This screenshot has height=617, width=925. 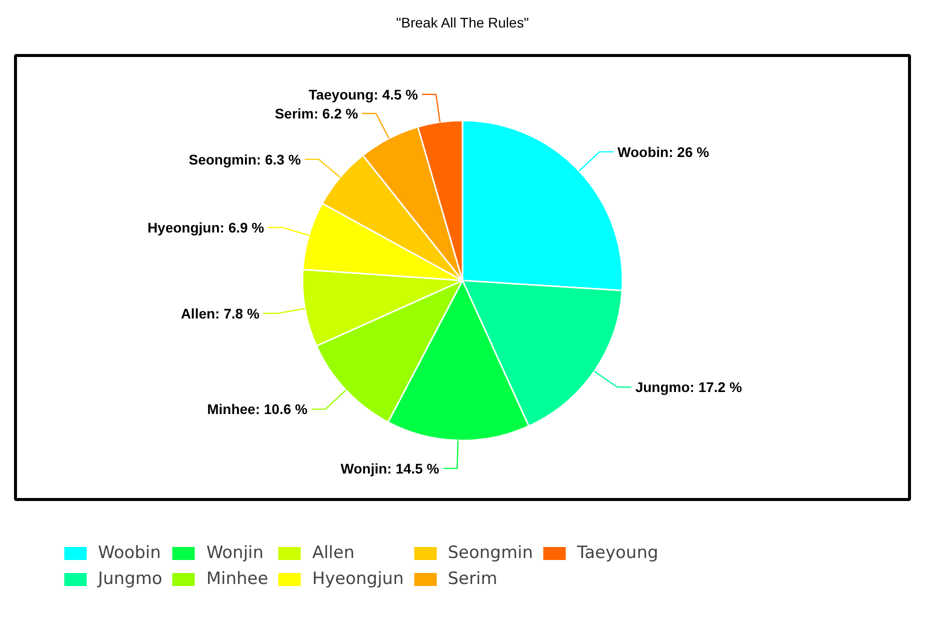 What do you see at coordinates (617, 553) in the screenshot?
I see `legend-label: Taeyoung` at bounding box center [617, 553].